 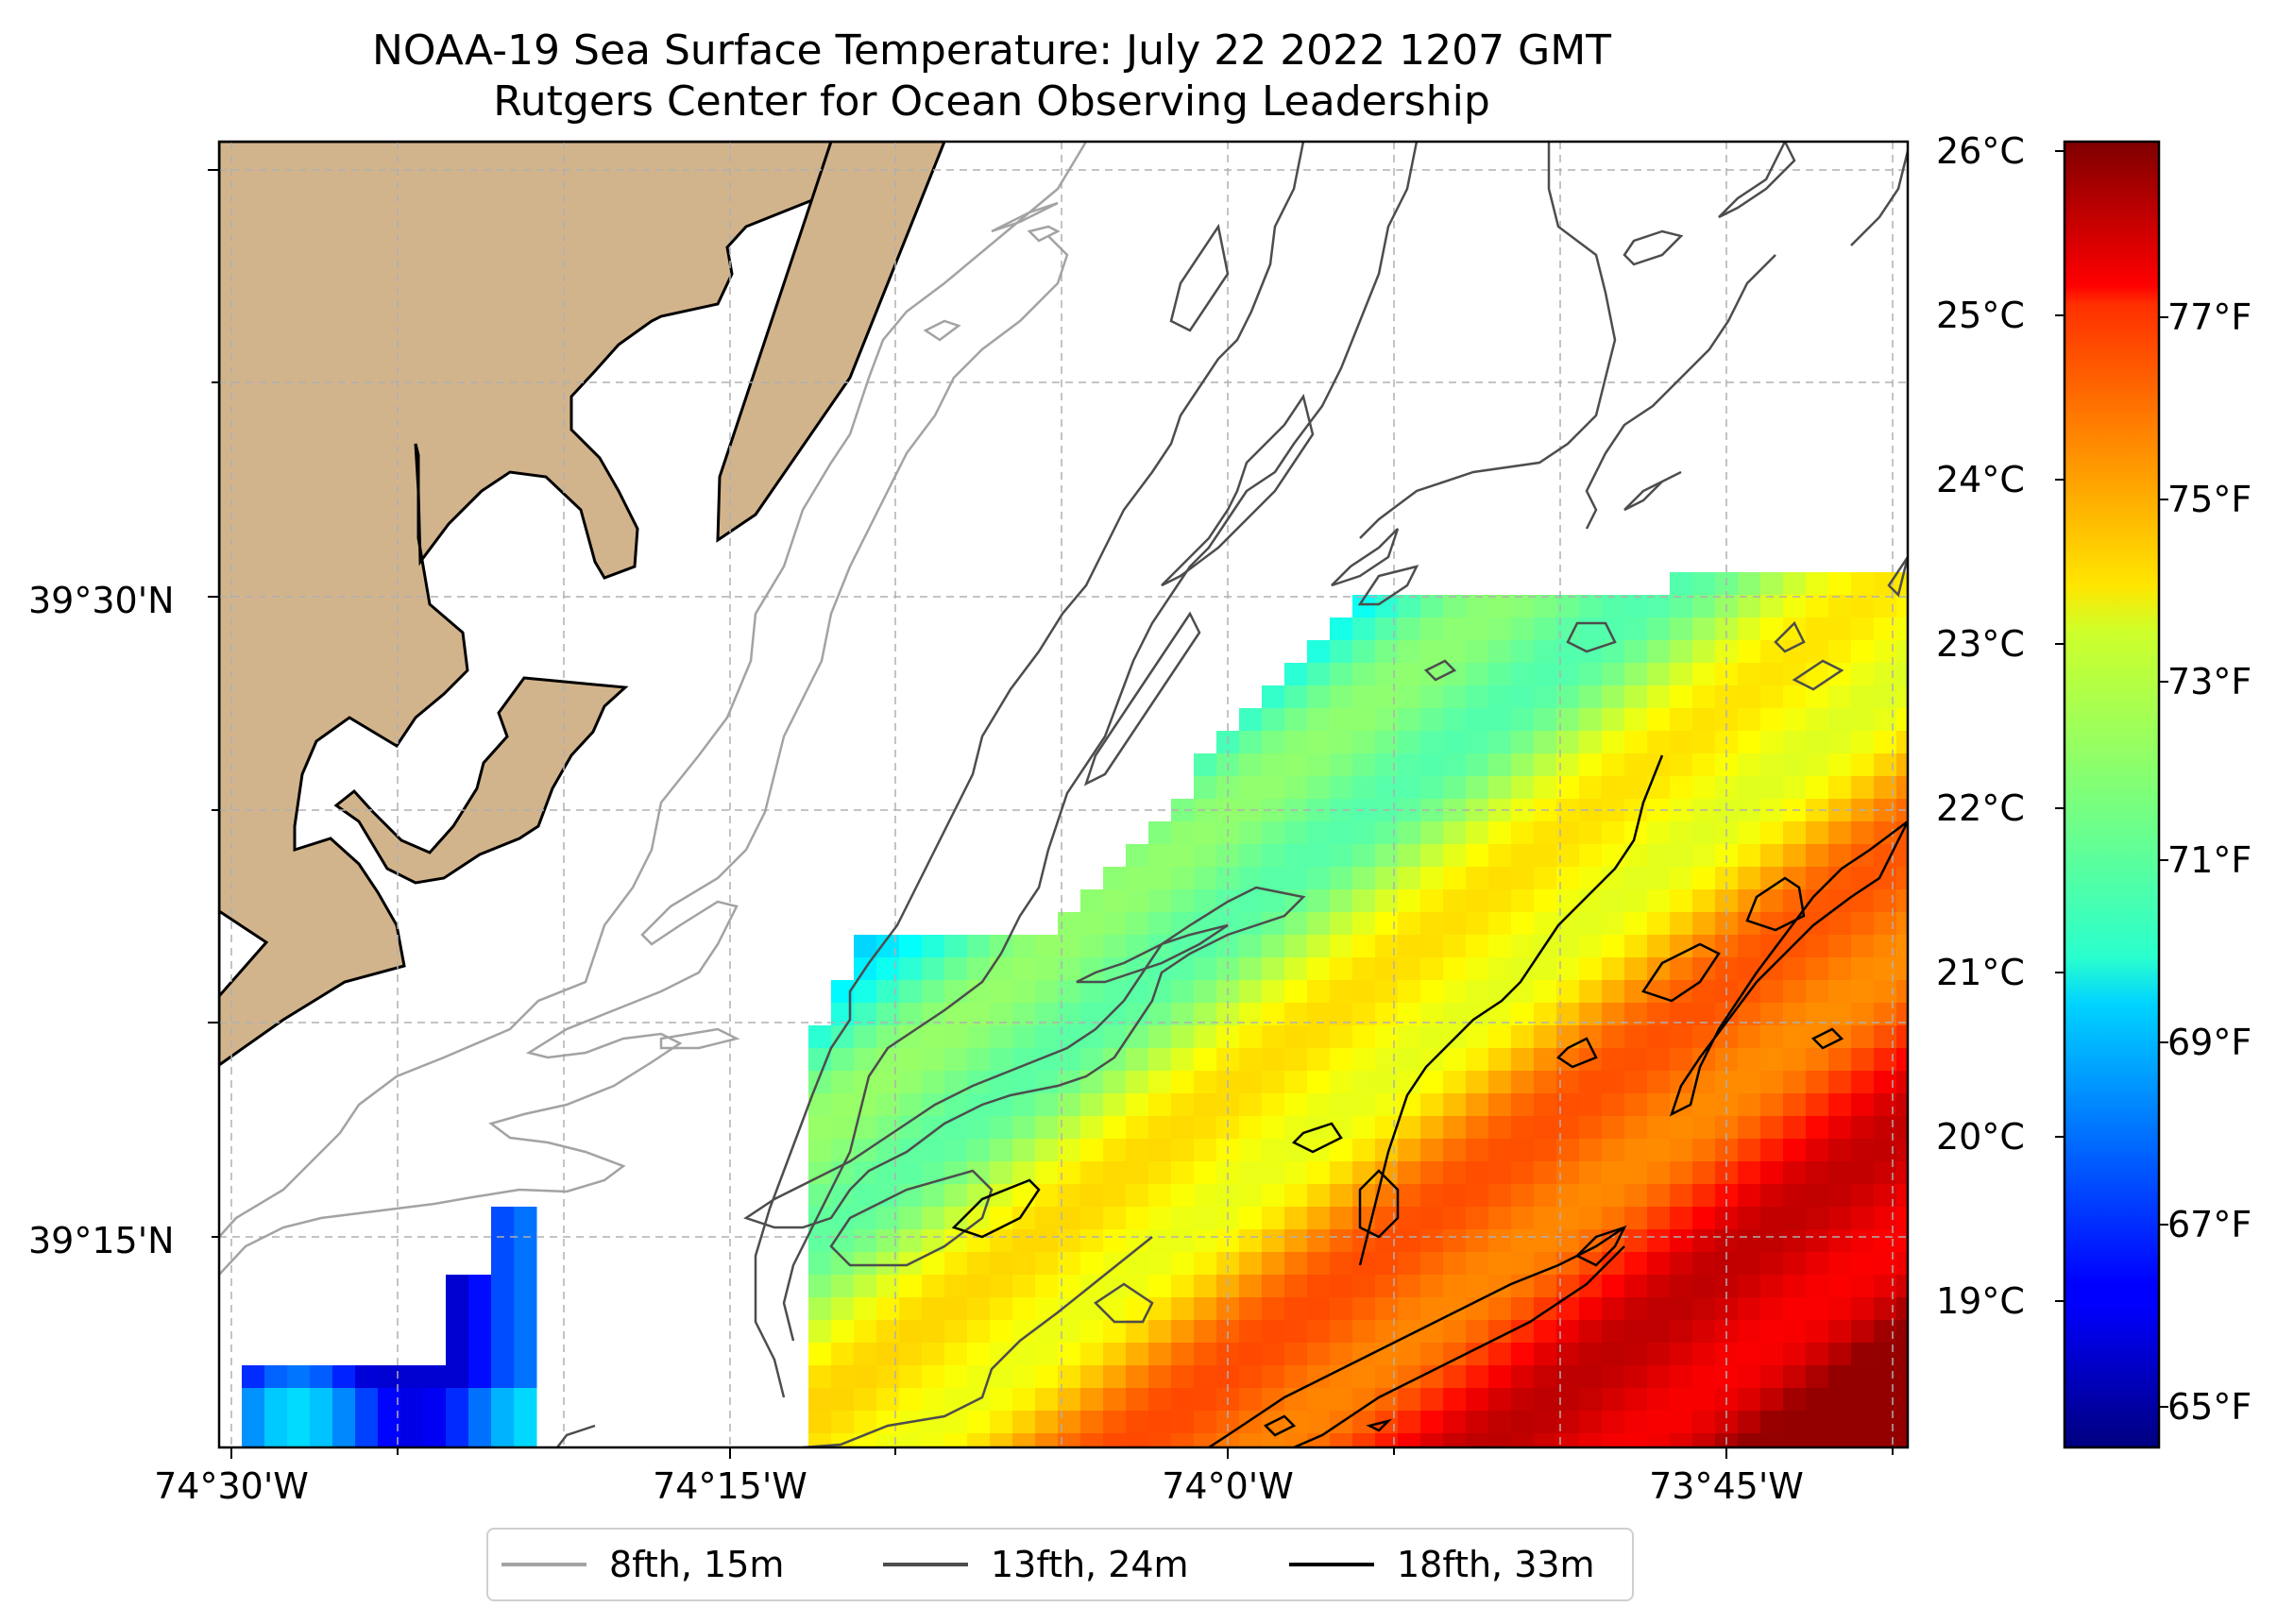 I want to click on land-barrier-island, so click(x=831, y=342).